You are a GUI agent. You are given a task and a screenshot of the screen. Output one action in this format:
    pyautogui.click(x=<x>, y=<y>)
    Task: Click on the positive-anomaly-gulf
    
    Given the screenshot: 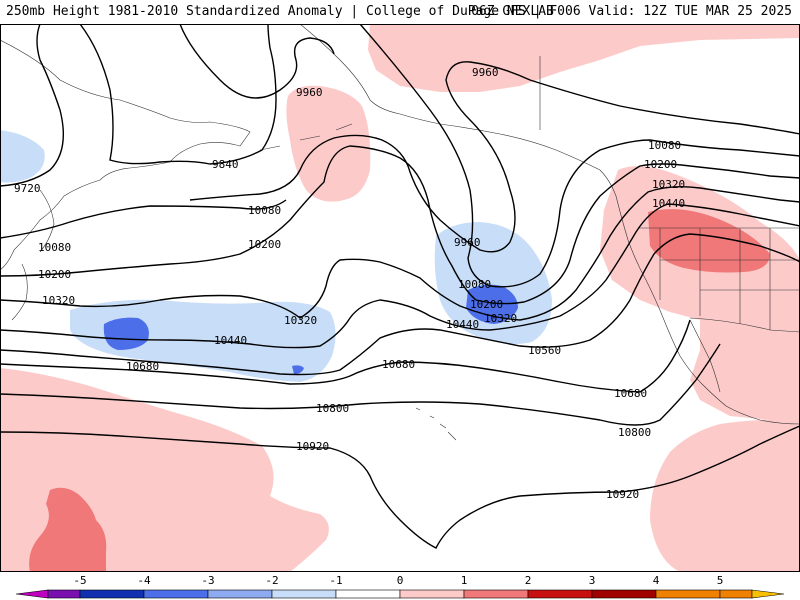 What is the action you would take?
    pyautogui.click(x=328, y=143)
    